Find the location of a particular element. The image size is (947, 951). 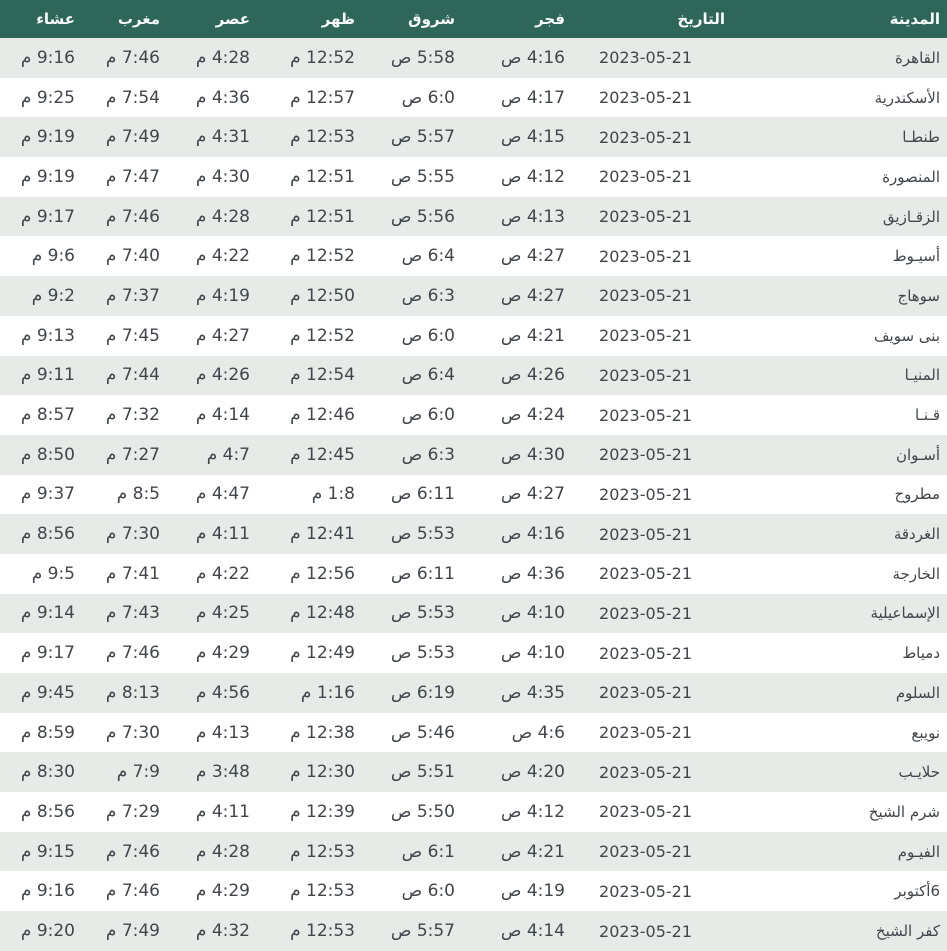

city-cell: الفيـوم is located at coordinates (858, 851).